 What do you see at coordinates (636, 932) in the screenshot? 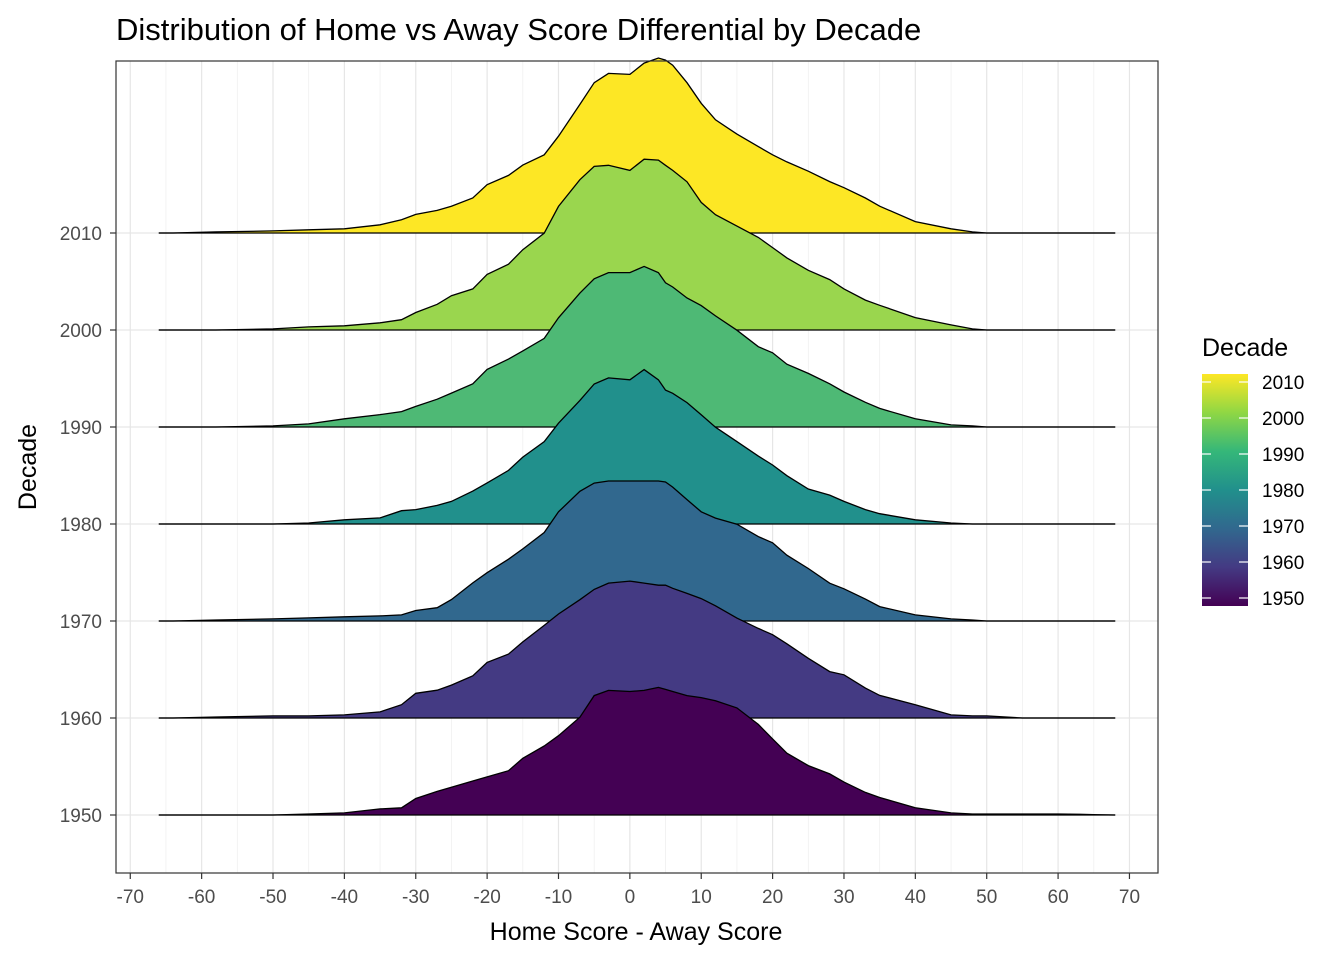
I see `x-axis-title: Home Score - Away Score` at bounding box center [636, 932].